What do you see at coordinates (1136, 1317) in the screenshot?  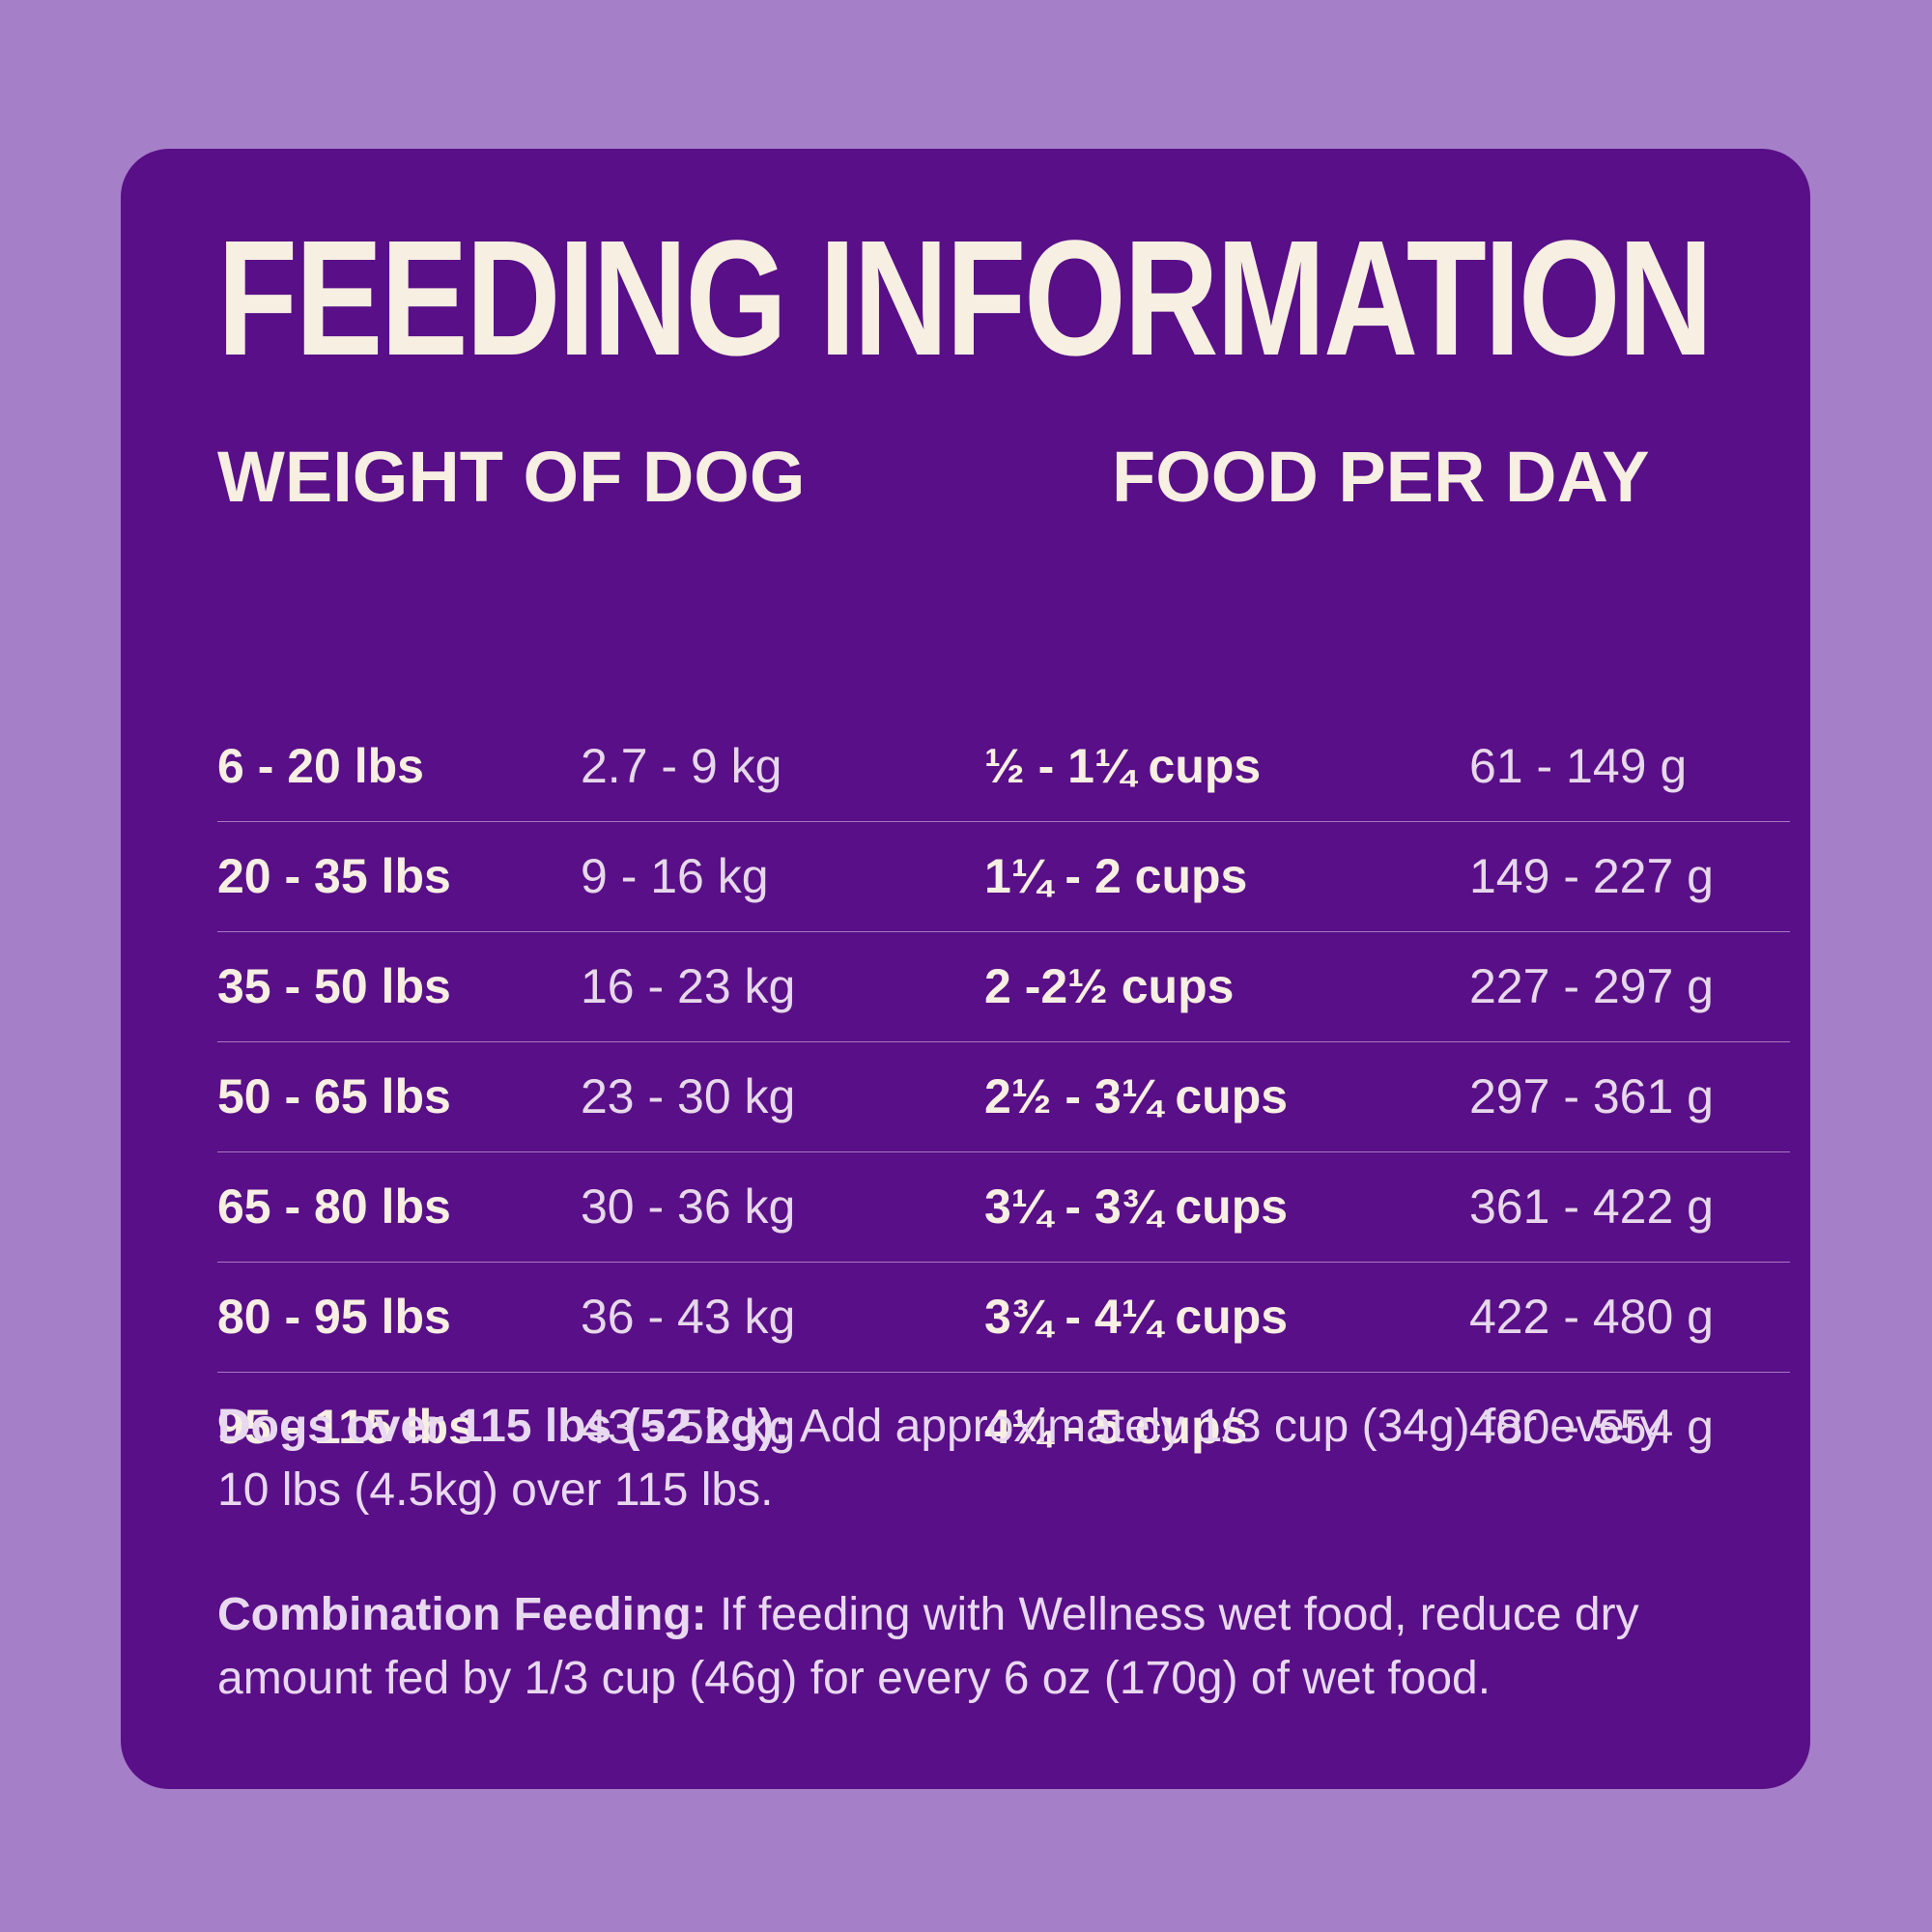 I see `food-cups-cell: 3¾ - 4¼ cups` at bounding box center [1136, 1317].